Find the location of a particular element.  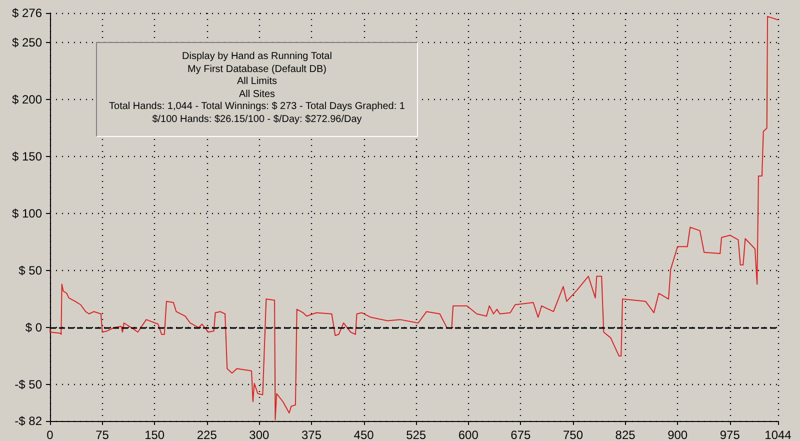

y-tick-label: $ 200 is located at coordinates (27, 99).